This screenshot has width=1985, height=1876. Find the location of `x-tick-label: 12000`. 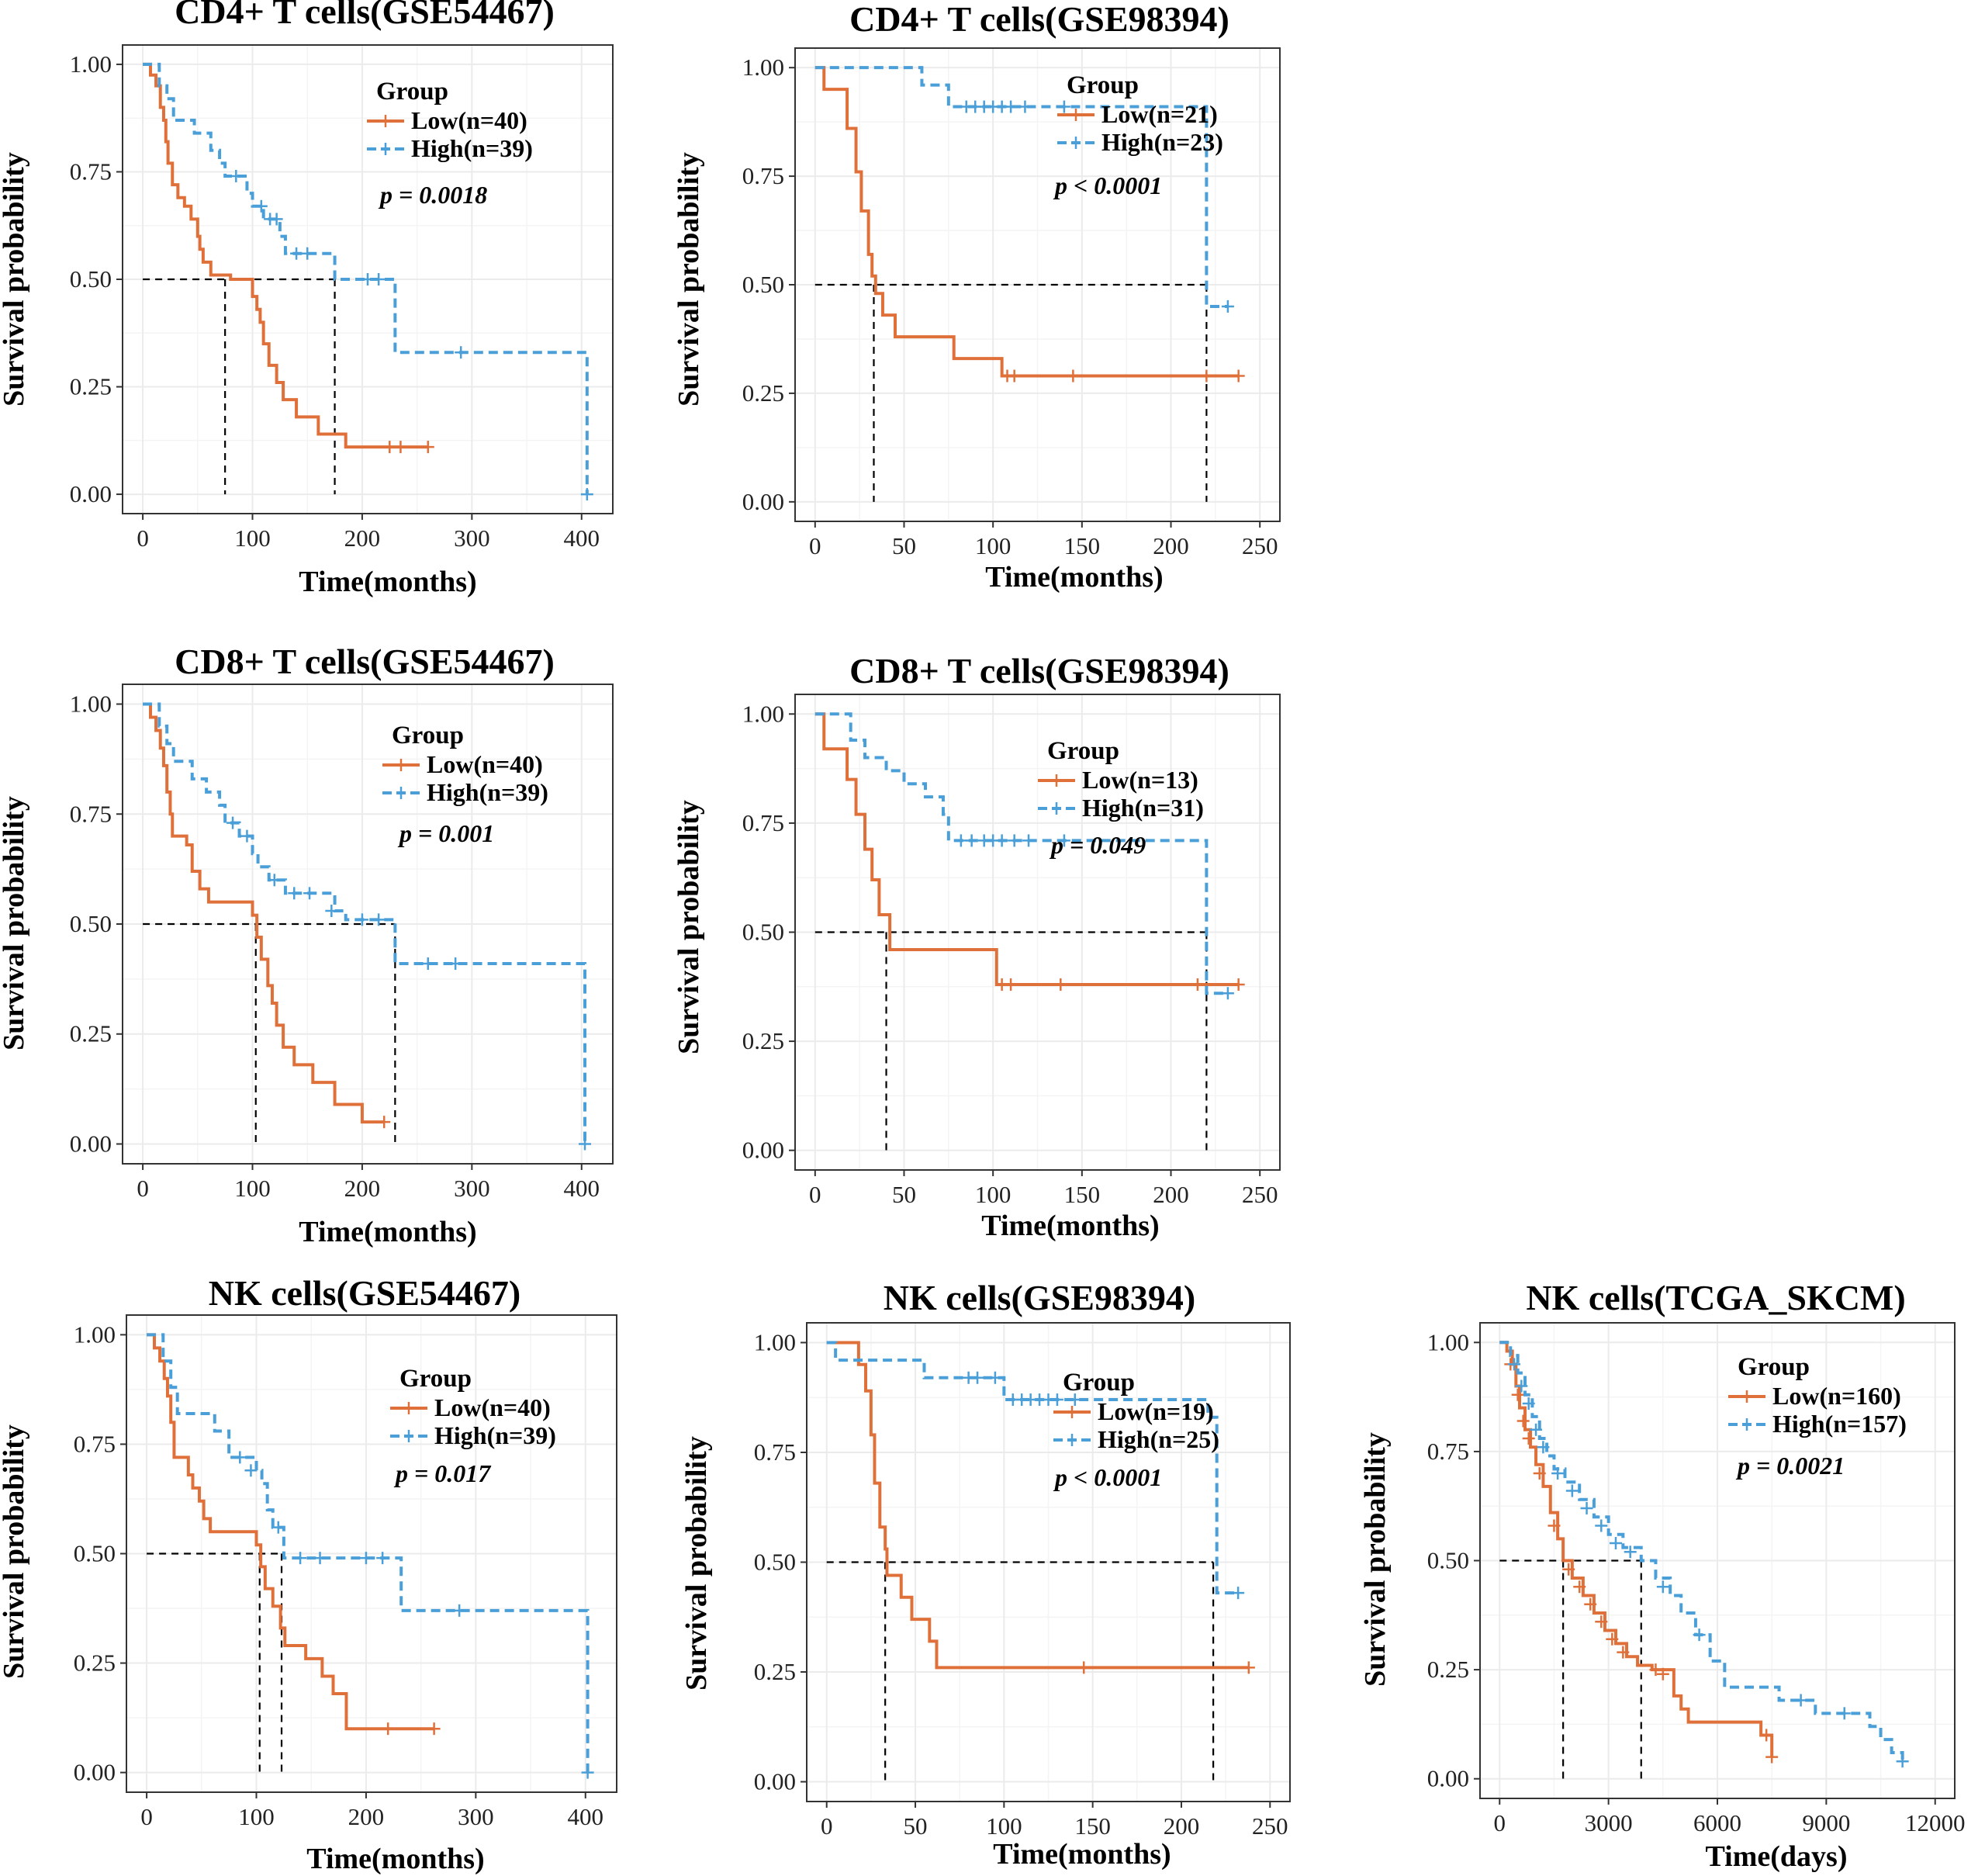

x-tick-label: 12000 is located at coordinates (1935, 1822).